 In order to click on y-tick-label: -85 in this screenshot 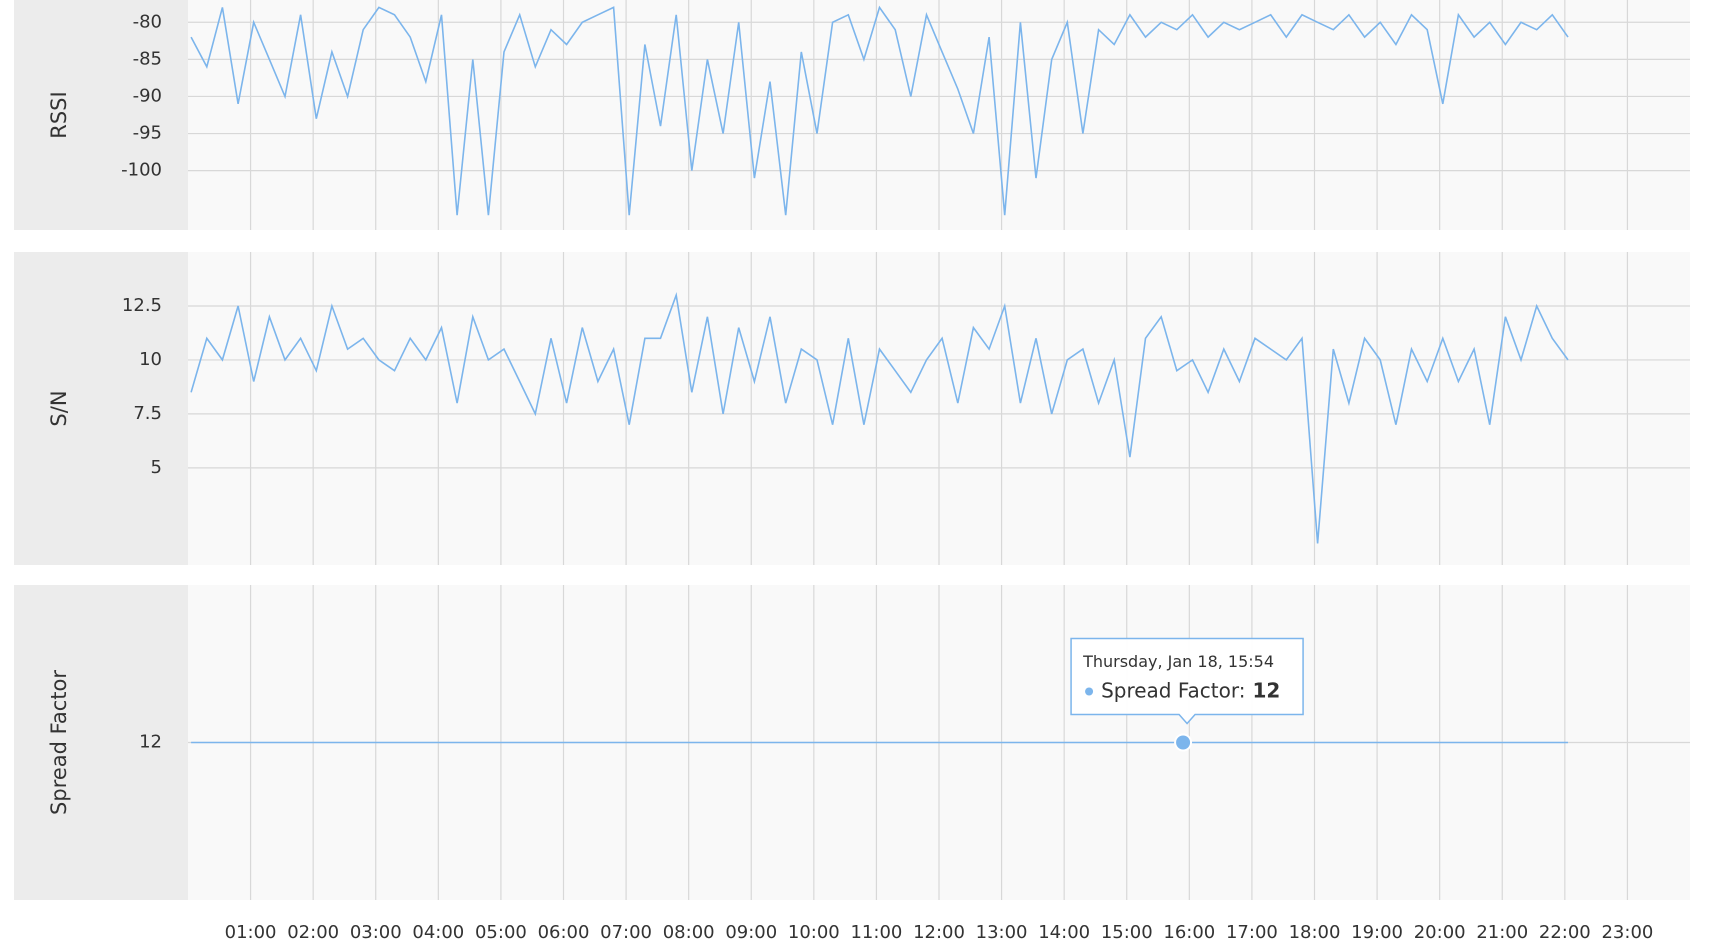, I will do `click(147, 58)`.